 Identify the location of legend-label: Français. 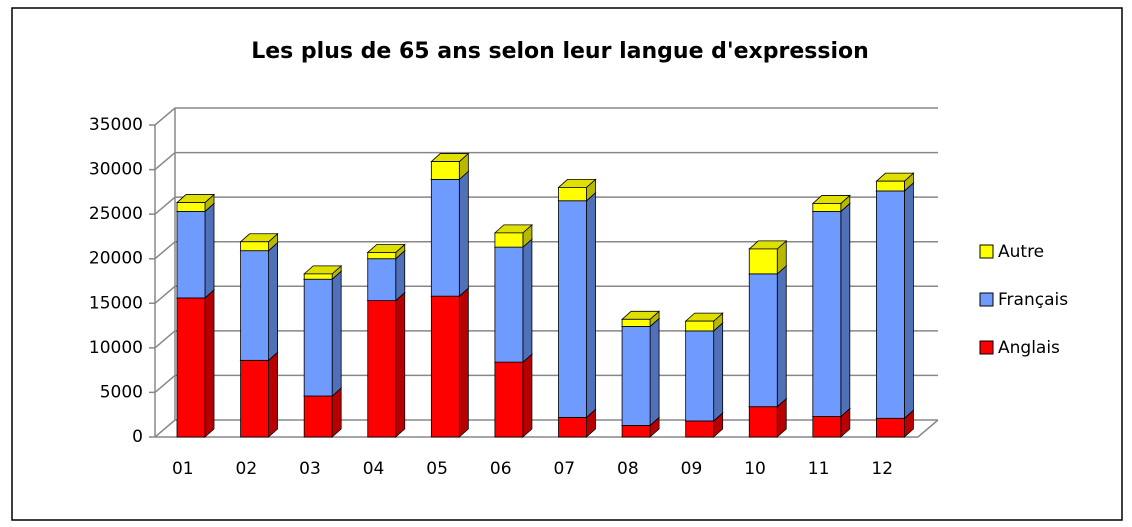
(1033, 300).